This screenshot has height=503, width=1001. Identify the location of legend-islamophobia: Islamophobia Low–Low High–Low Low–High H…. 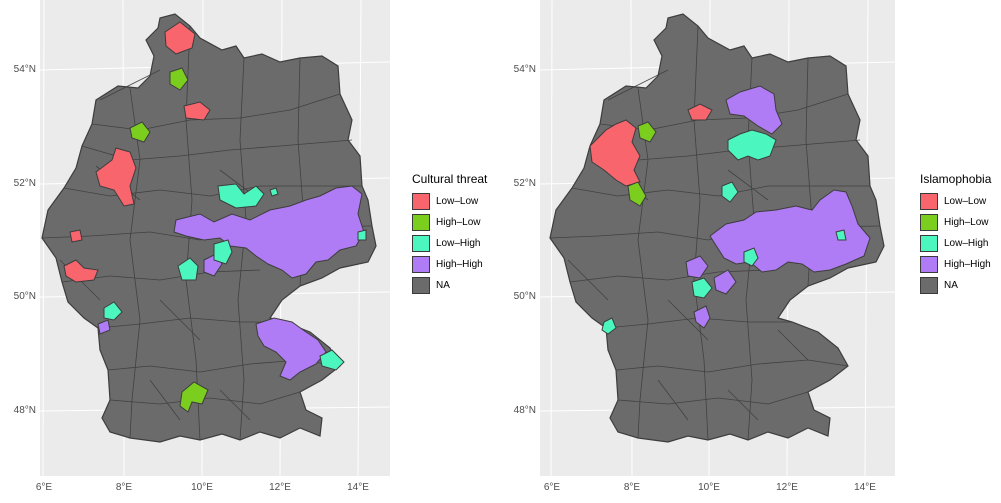
(955, 234).